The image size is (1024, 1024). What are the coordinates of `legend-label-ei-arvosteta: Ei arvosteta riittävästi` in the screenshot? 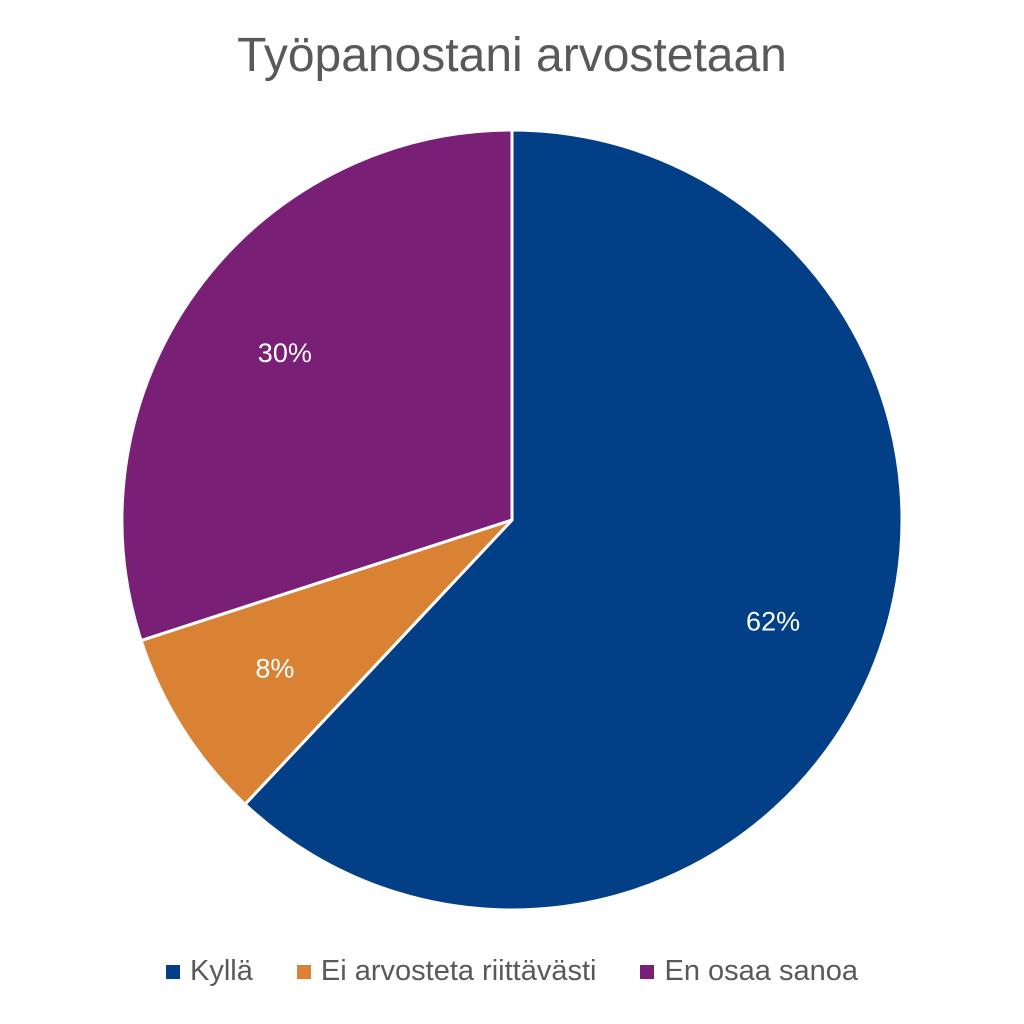 It's located at (458, 971).